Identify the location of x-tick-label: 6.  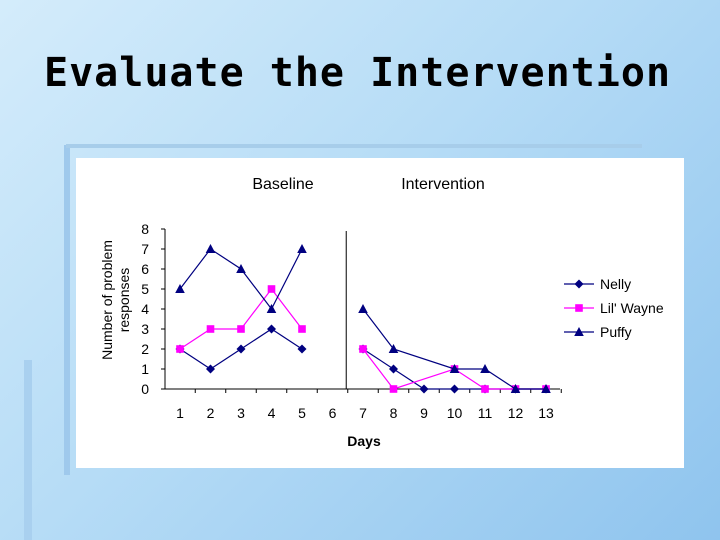
(333, 413).